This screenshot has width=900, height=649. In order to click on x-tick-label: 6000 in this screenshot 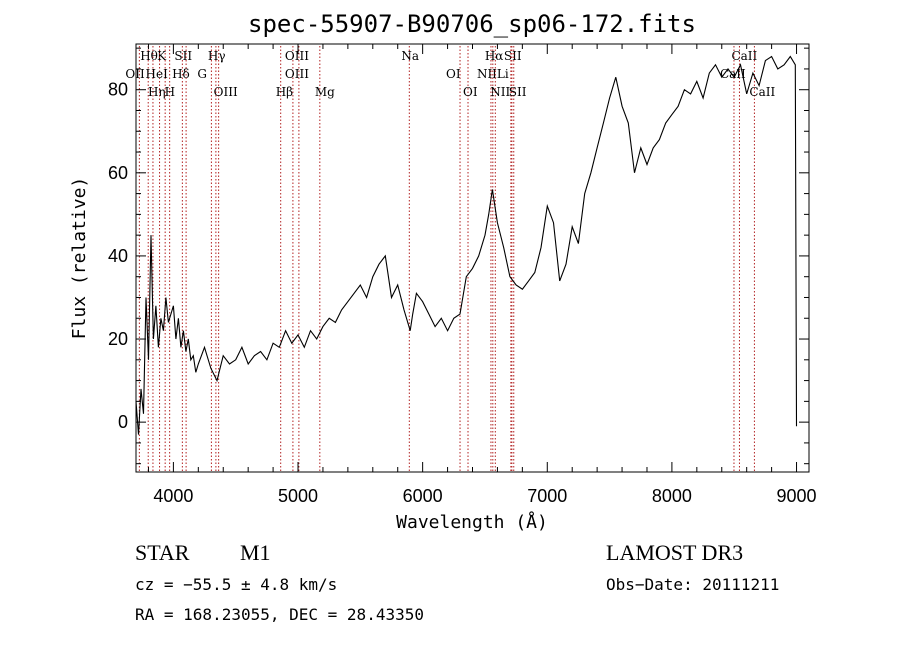, I will do `click(423, 496)`.